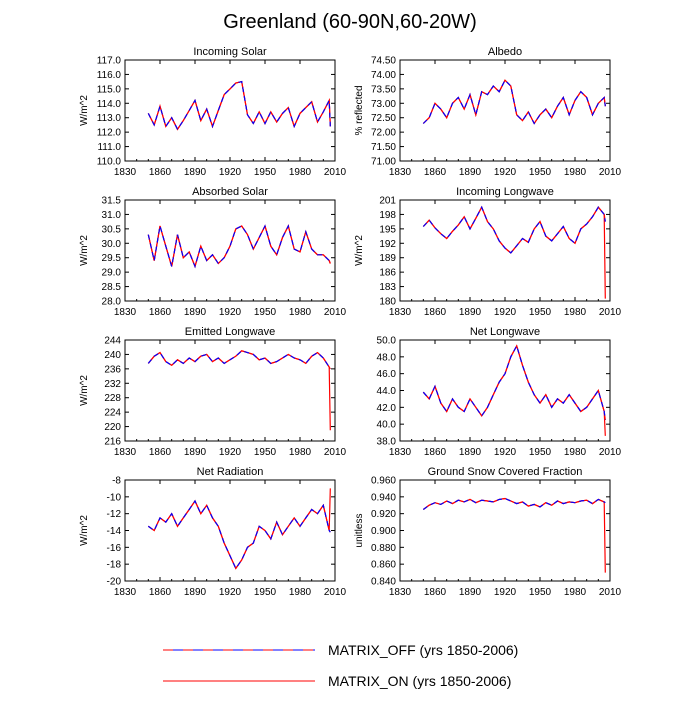  I want to click on series-line-matrix-on-net-radiation, so click(239, 529).